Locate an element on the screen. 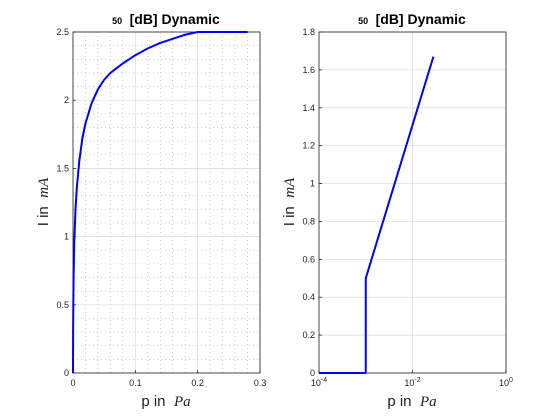 The image size is (560, 420). right-y-tick-label: 1.2 is located at coordinates (308, 146).